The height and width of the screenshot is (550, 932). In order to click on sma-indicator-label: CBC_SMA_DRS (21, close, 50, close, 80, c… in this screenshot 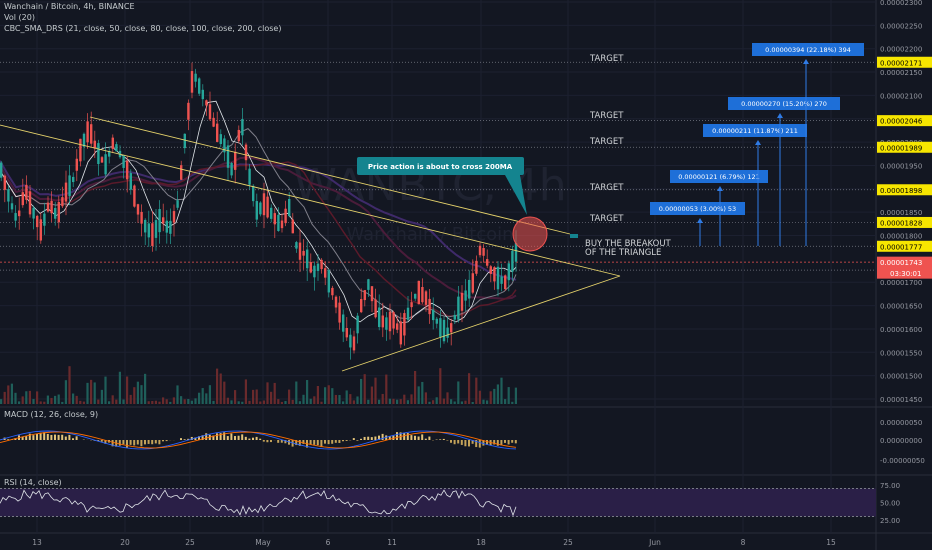, I will do `click(143, 28)`.